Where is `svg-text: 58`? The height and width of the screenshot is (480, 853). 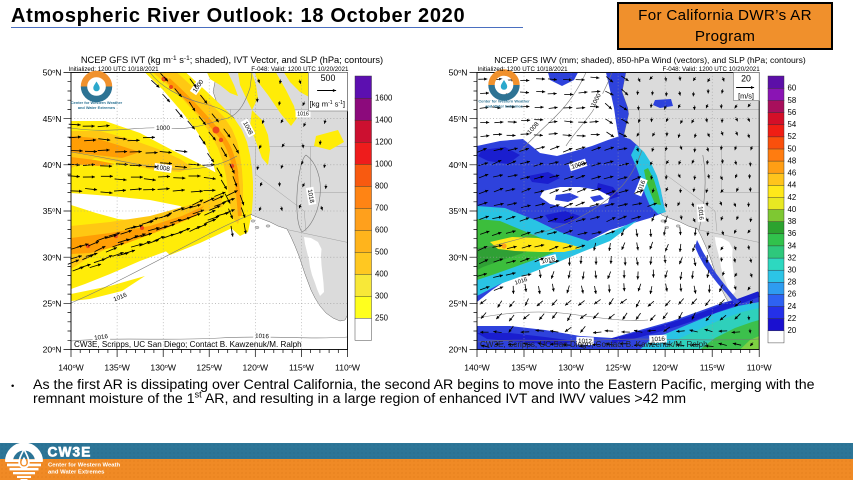
svg-text: 58 is located at coordinates (792, 100).